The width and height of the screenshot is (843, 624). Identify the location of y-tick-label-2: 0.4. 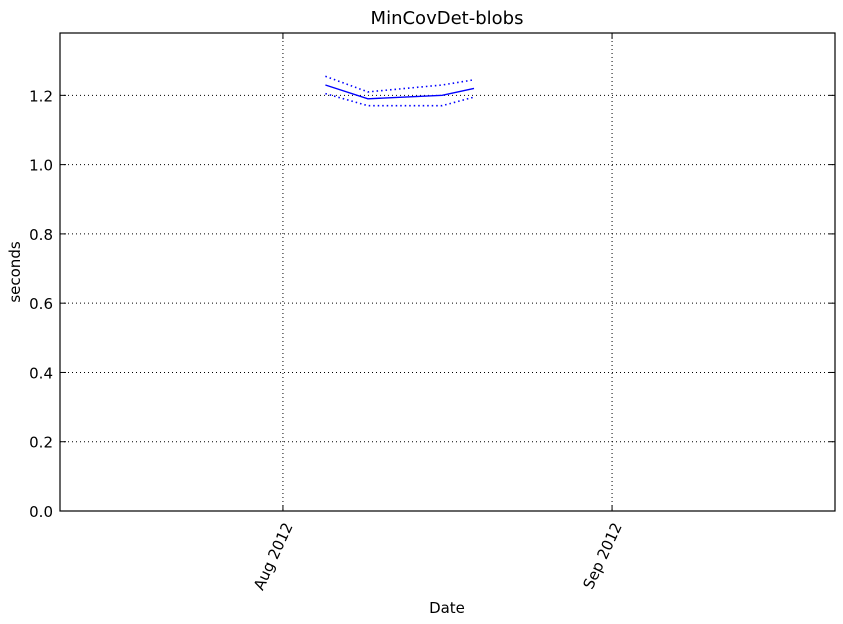
(41, 373).